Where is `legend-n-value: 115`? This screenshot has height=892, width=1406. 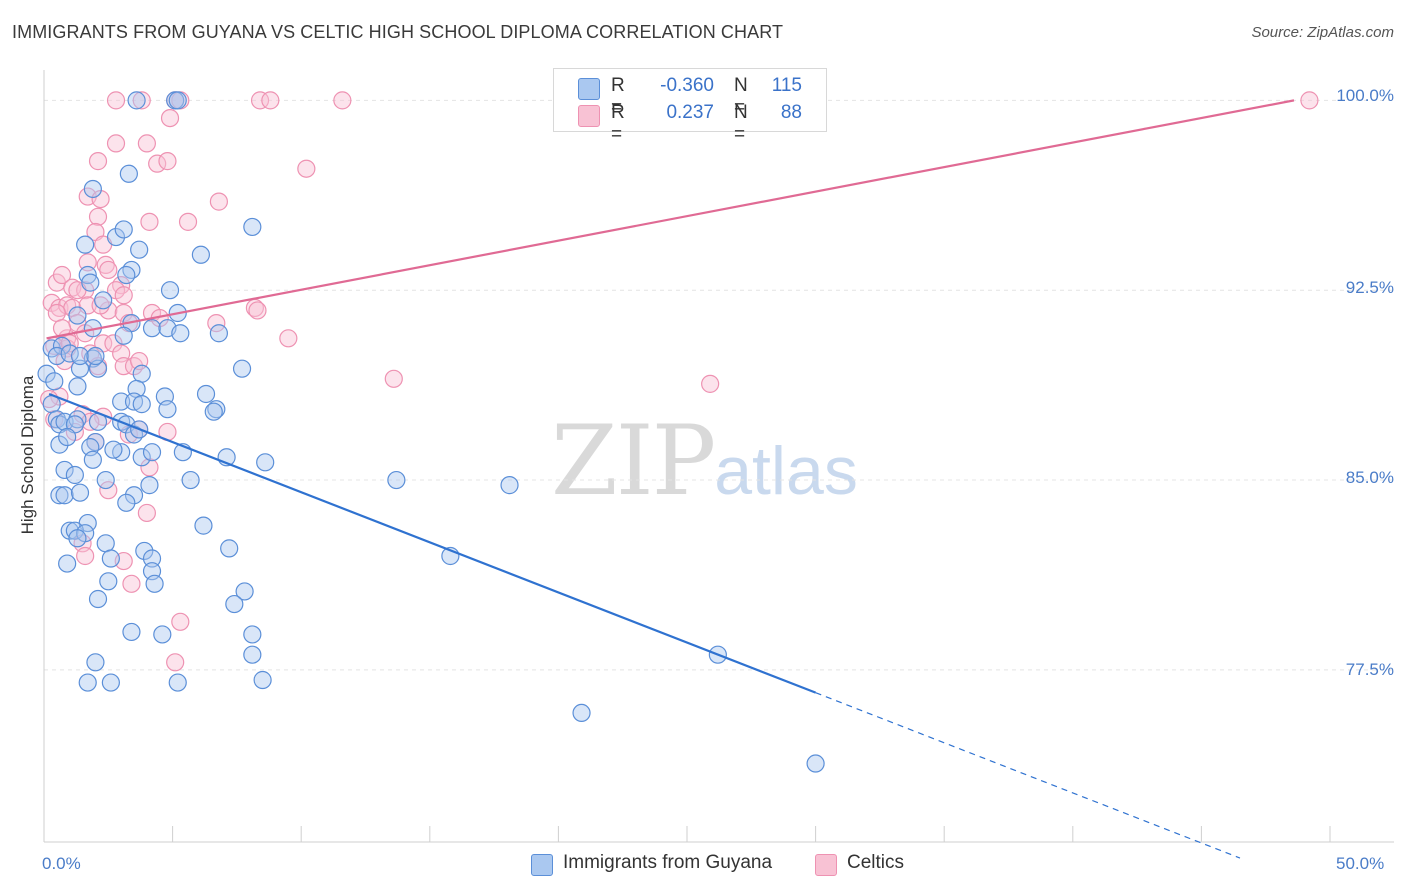 legend-n-value: 115 is located at coordinates (786, 85).